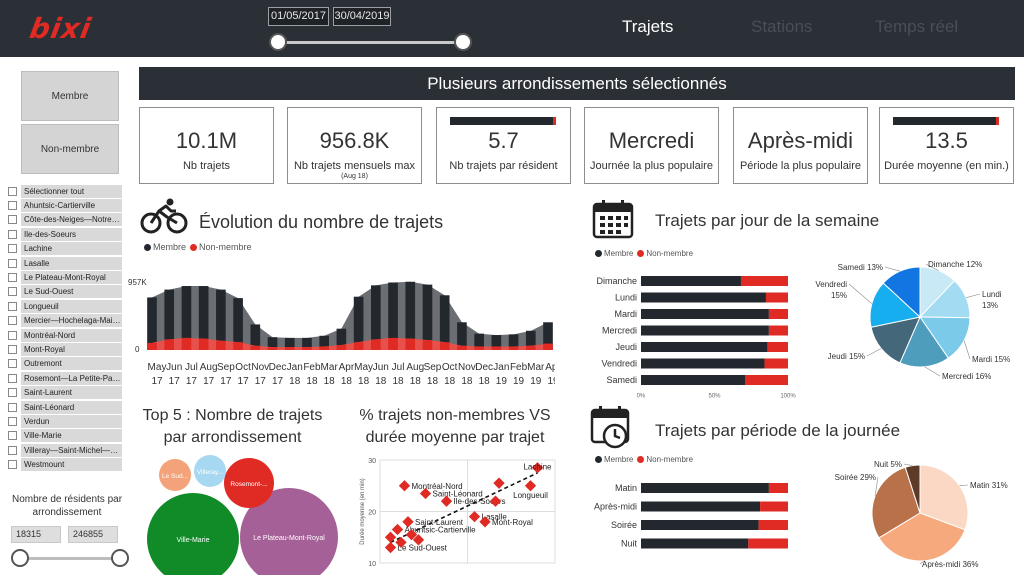 Image resolution: width=1024 pixels, height=575 pixels. Describe the element at coordinates (917, 26) in the screenshot. I see `tab-temps-reel: Temps réel` at that location.